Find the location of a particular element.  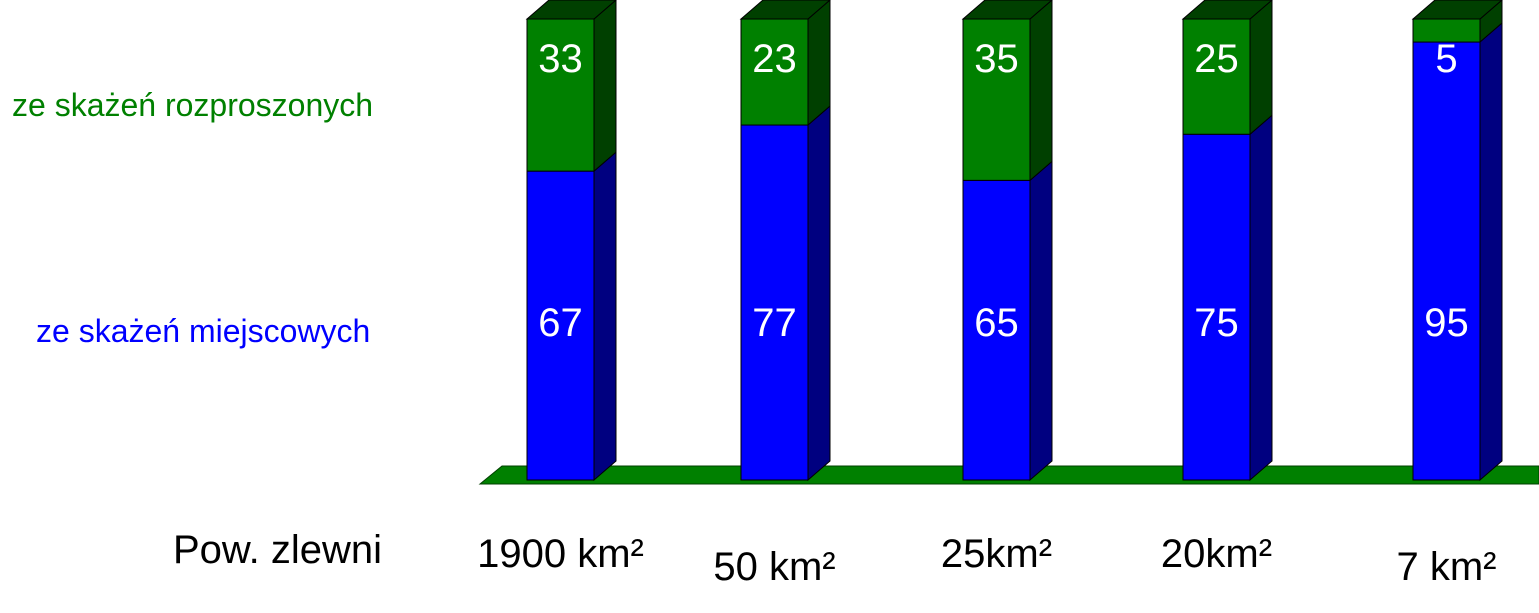

data-label: 5 is located at coordinates (1446, 59).